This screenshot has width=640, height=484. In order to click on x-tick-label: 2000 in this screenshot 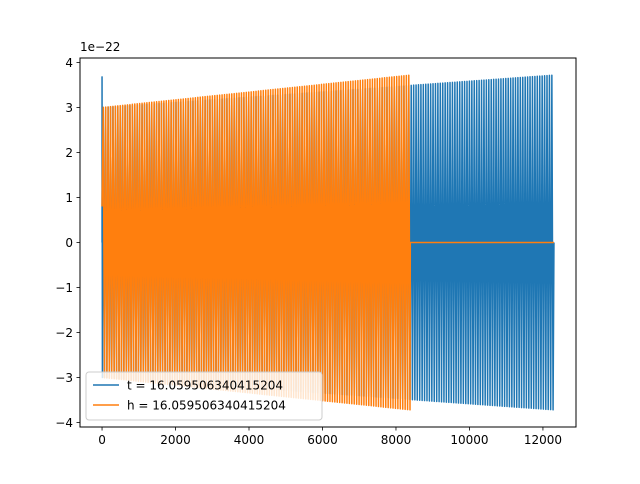, I will do `click(175, 440)`.